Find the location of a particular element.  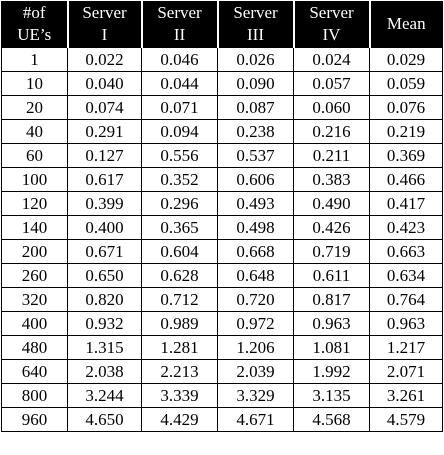

server-value-cell: 1.206 is located at coordinates (255, 347).